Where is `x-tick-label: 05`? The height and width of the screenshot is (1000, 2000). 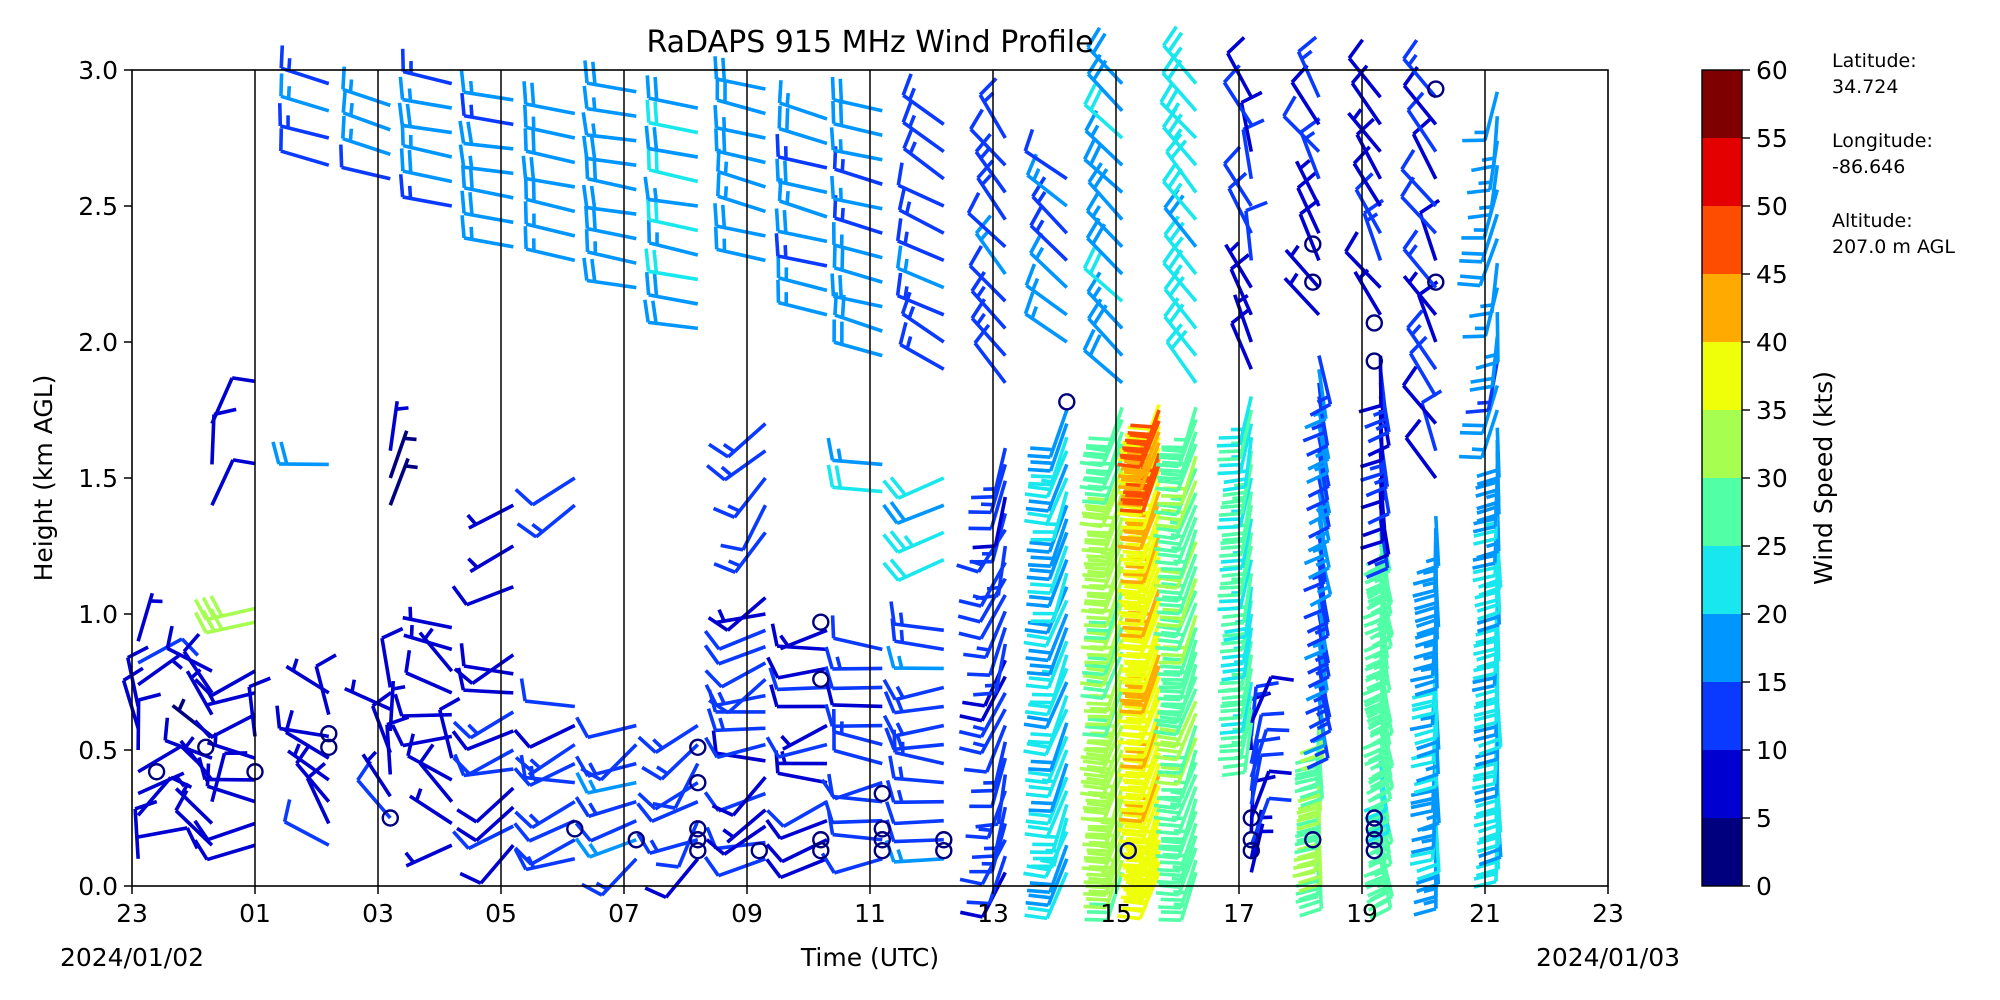 x-tick-label: 05 is located at coordinates (501, 913).